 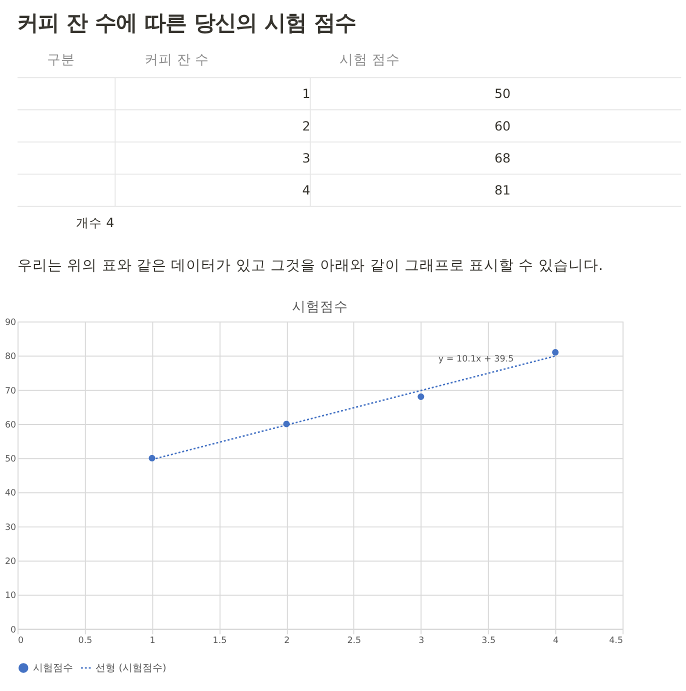 What do you see at coordinates (95, 222) in the screenshot?
I see `text: 개수 4` at bounding box center [95, 222].